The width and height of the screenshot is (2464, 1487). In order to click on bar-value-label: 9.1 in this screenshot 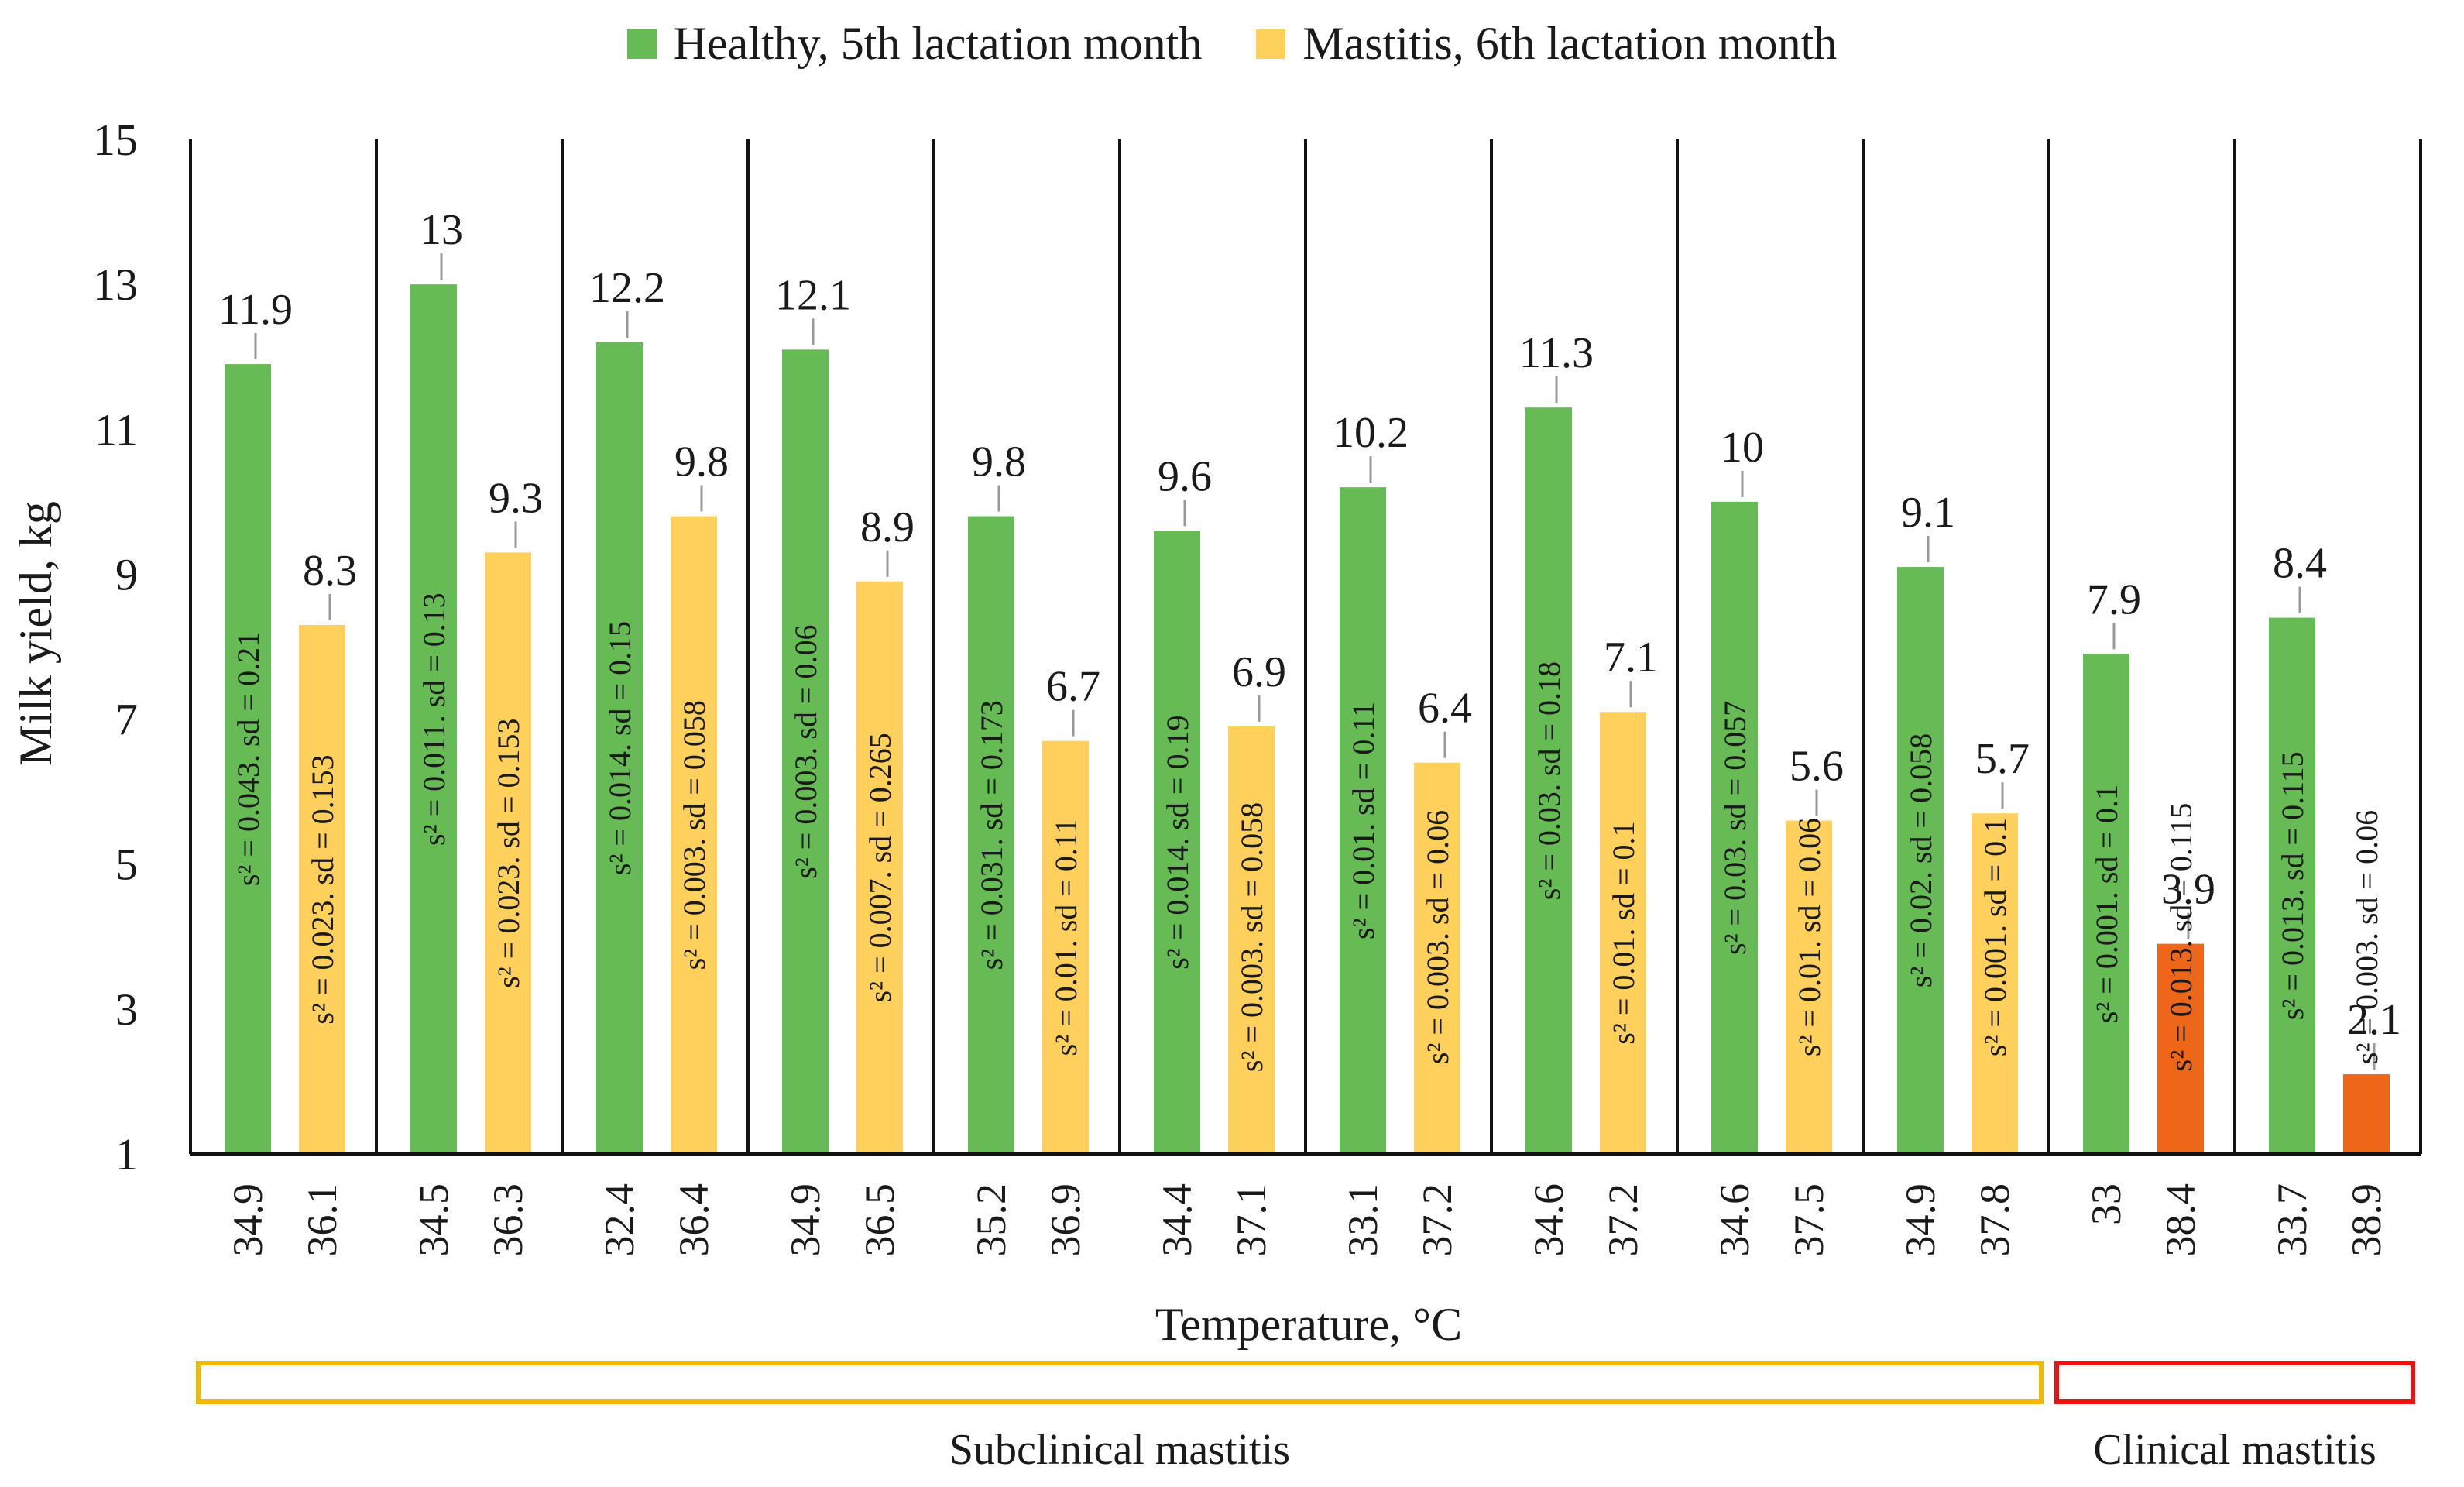, I will do `click(1928, 513)`.